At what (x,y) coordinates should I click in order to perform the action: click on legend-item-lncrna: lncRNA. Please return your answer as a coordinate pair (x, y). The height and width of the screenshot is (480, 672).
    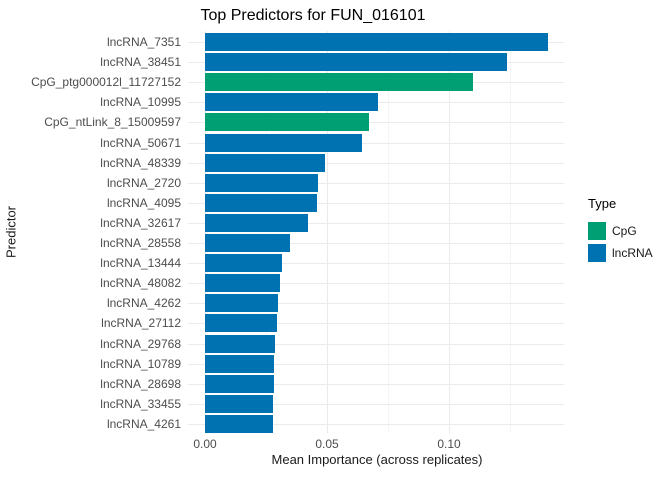
    Looking at the image, I should click on (620, 253).